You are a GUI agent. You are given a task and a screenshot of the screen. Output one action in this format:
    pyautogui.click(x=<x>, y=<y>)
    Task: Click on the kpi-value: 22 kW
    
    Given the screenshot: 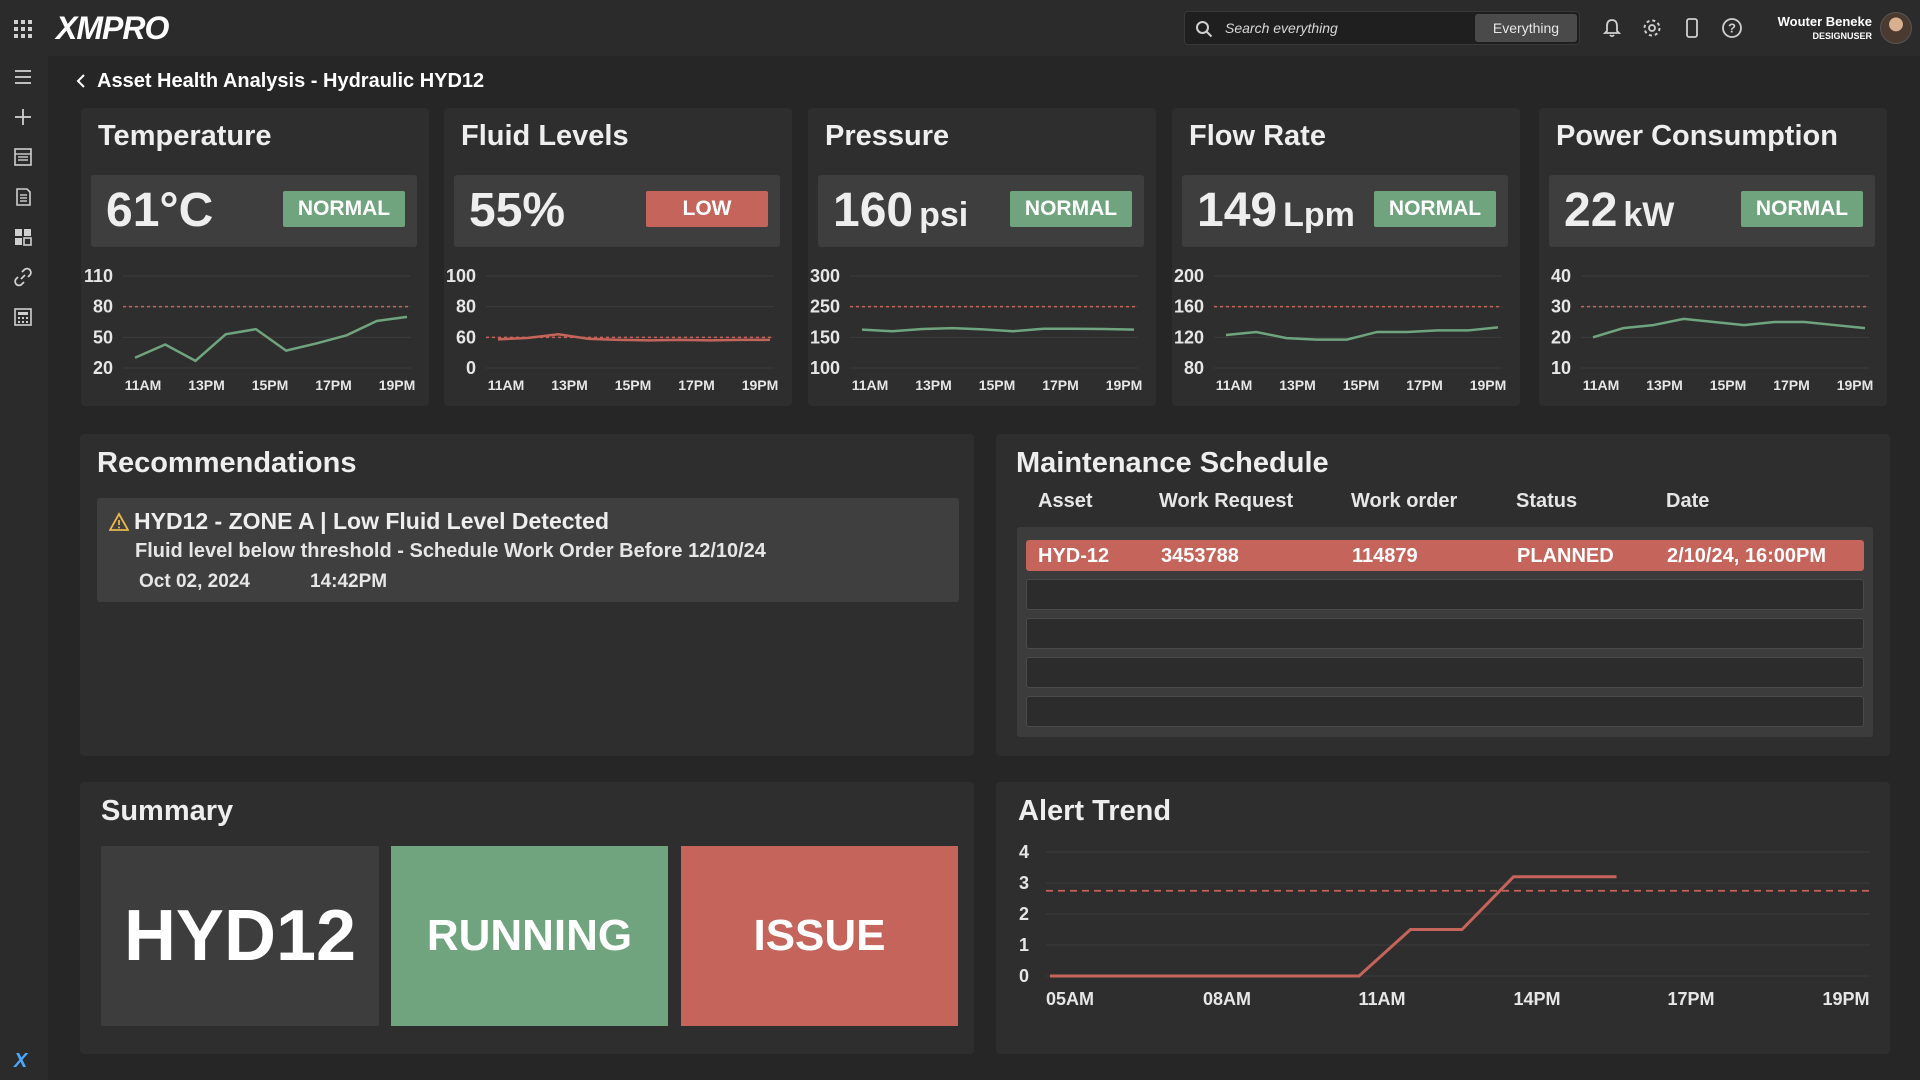 What is the action you would take?
    pyautogui.click(x=1619, y=210)
    